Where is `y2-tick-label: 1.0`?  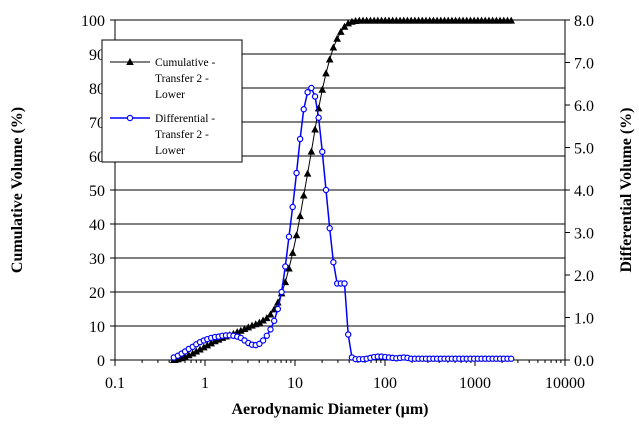 y2-tick-label: 1.0 is located at coordinates (584, 319).